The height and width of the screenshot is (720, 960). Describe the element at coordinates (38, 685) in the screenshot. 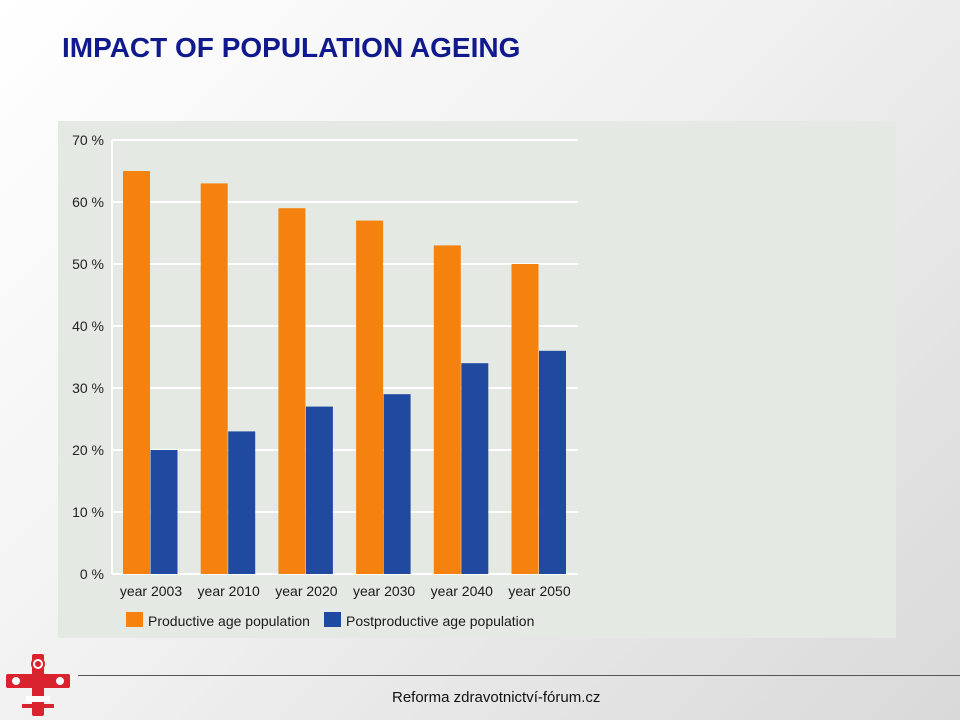

I see `red-cross-emblem-icon` at that location.